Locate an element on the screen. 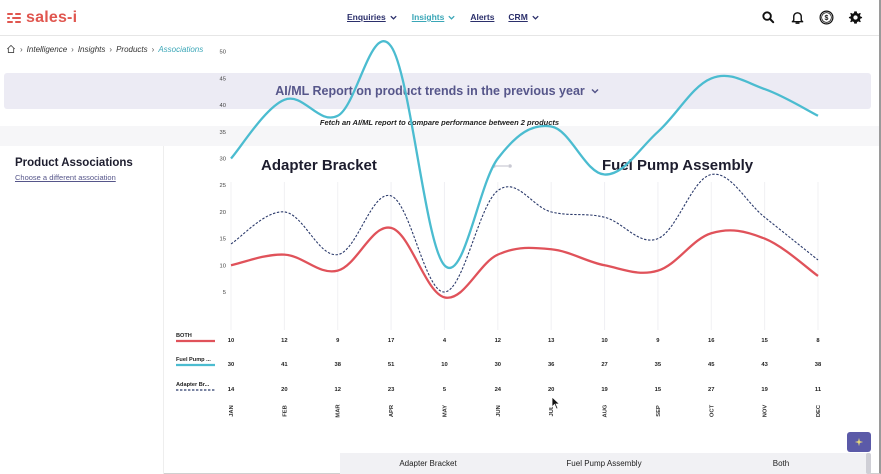 The width and height of the screenshot is (881, 474). brand-name: sales-i is located at coordinates (52, 17).